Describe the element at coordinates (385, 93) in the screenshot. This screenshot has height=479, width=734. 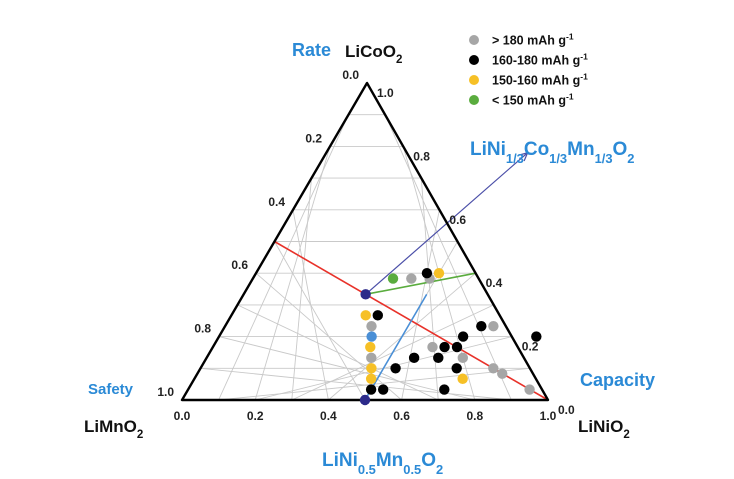
I see `tick-label-right: 1.0` at that location.